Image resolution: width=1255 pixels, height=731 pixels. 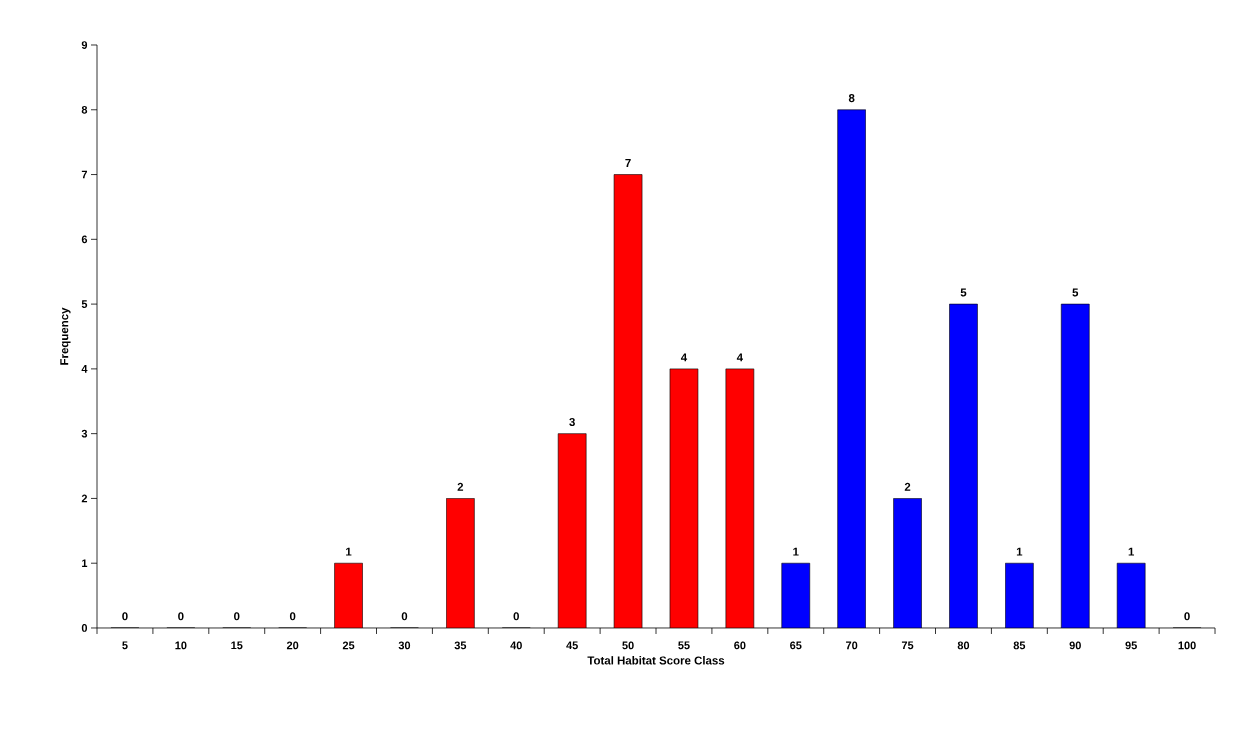 I want to click on y-tick-label: 0, so click(x=84, y=628).